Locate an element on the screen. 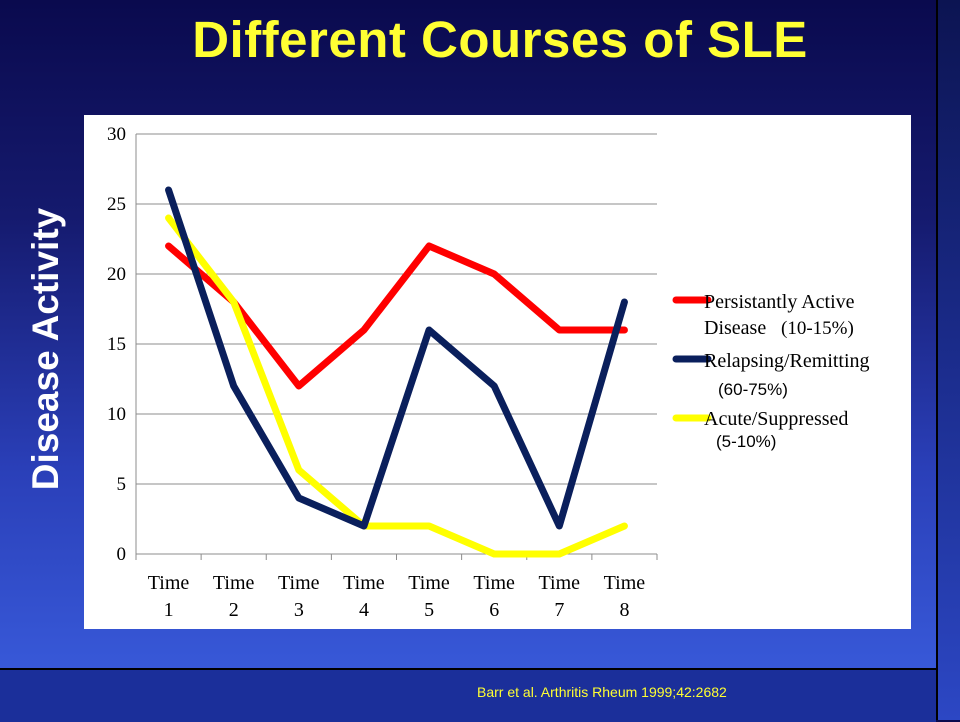  x-tick-label-line2: 8 is located at coordinates (624, 610).